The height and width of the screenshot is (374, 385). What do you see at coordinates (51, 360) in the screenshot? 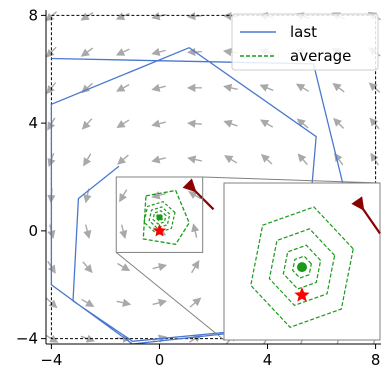
I see `x-tick-label: −4` at bounding box center [51, 360].